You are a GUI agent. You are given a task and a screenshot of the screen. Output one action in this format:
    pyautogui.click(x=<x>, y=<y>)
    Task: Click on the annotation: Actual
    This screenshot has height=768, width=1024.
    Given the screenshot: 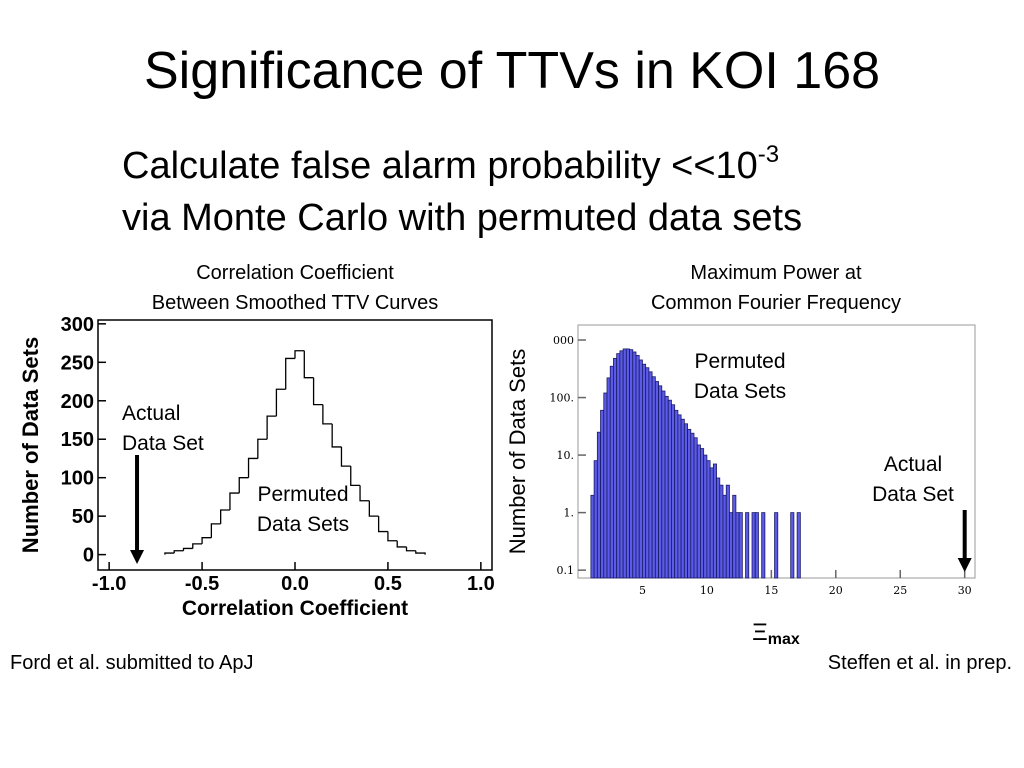 What is the action you would take?
    pyautogui.click(x=913, y=464)
    